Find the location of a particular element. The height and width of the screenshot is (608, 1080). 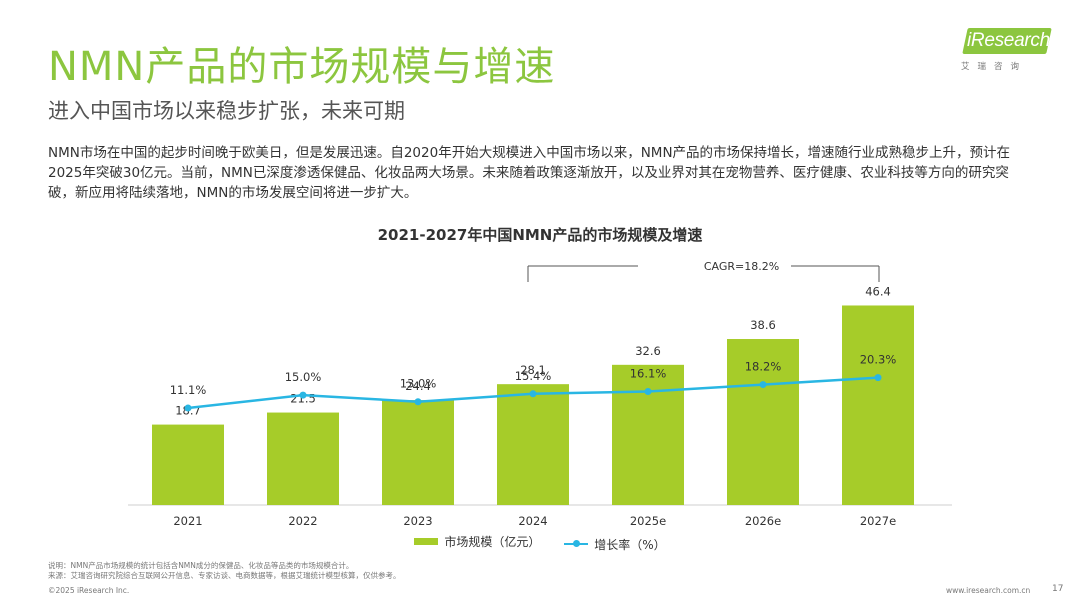

bar-2026e is located at coordinates (763, 422).